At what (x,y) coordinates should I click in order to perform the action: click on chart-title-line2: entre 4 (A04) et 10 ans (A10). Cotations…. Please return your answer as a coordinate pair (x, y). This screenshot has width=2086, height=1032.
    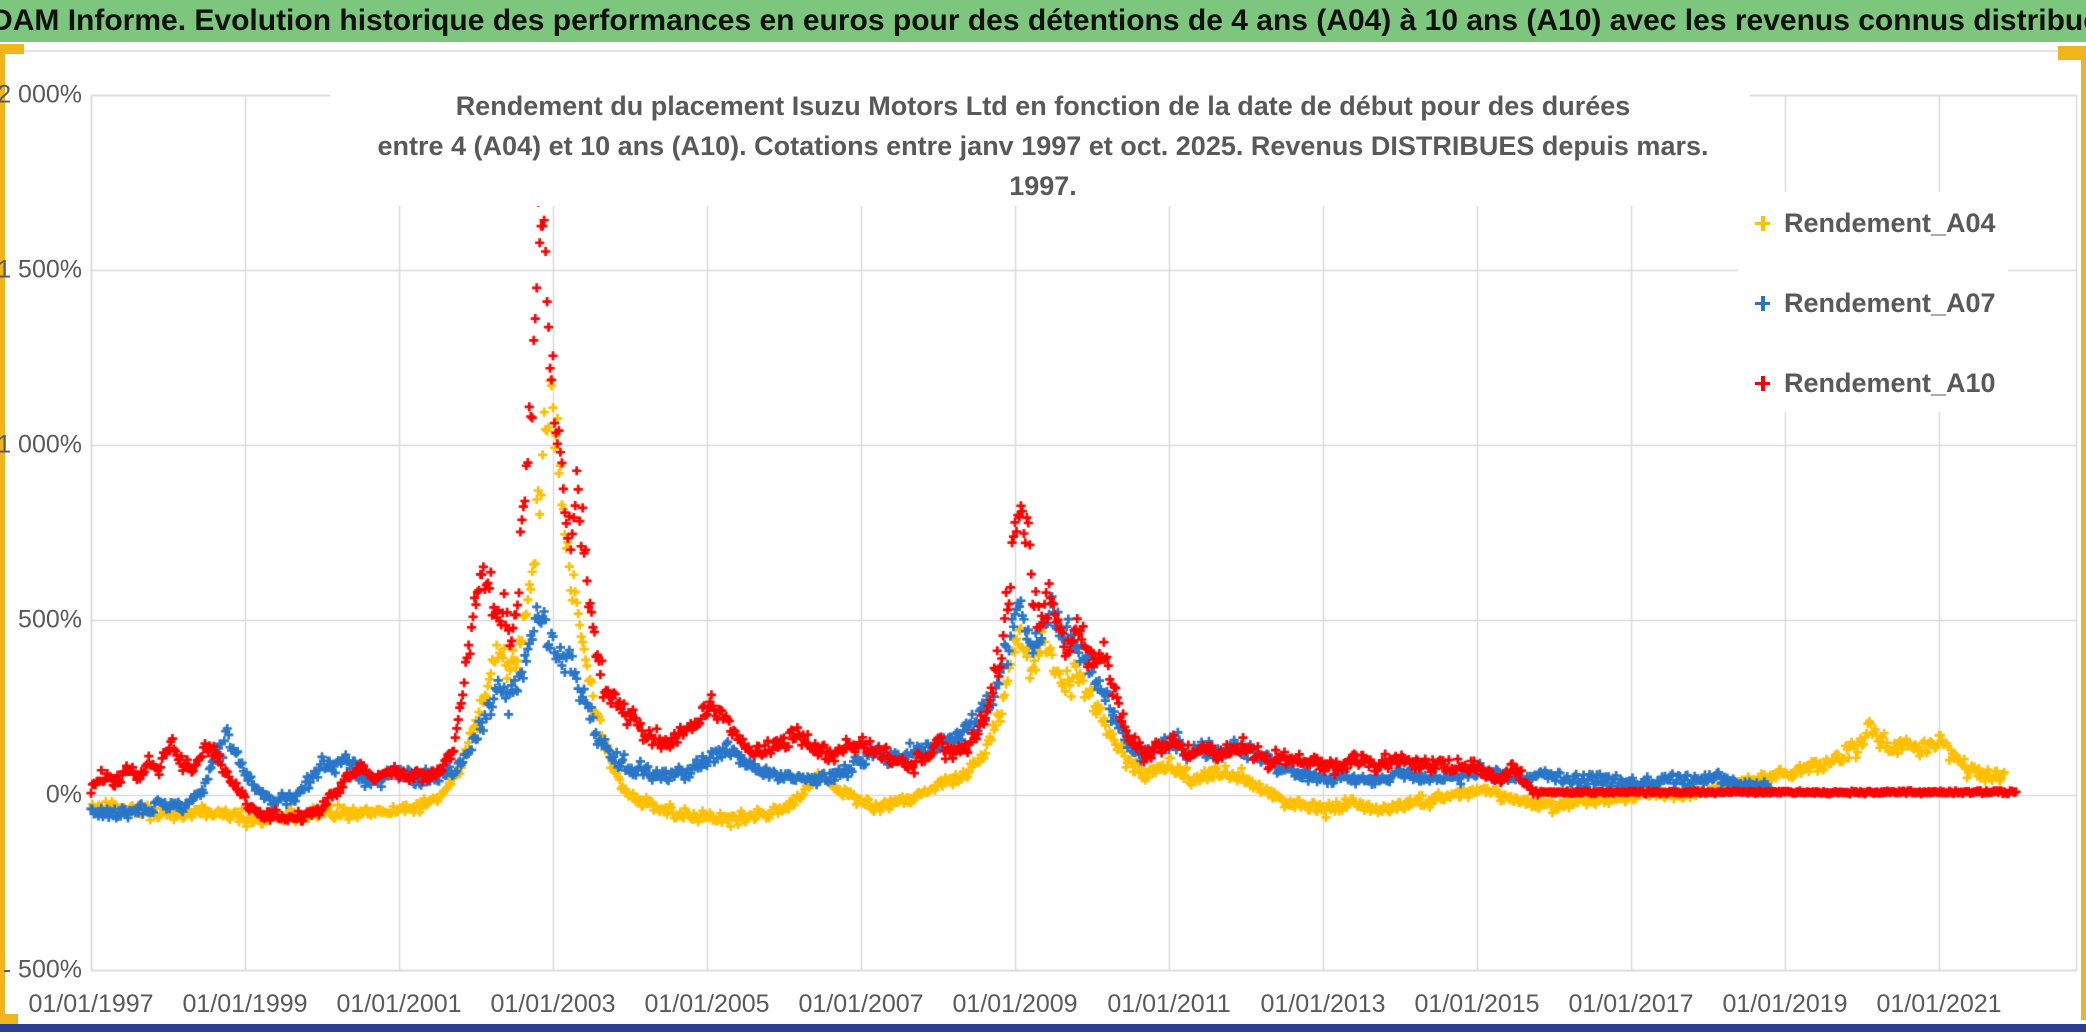
    Looking at the image, I should click on (1043, 166).